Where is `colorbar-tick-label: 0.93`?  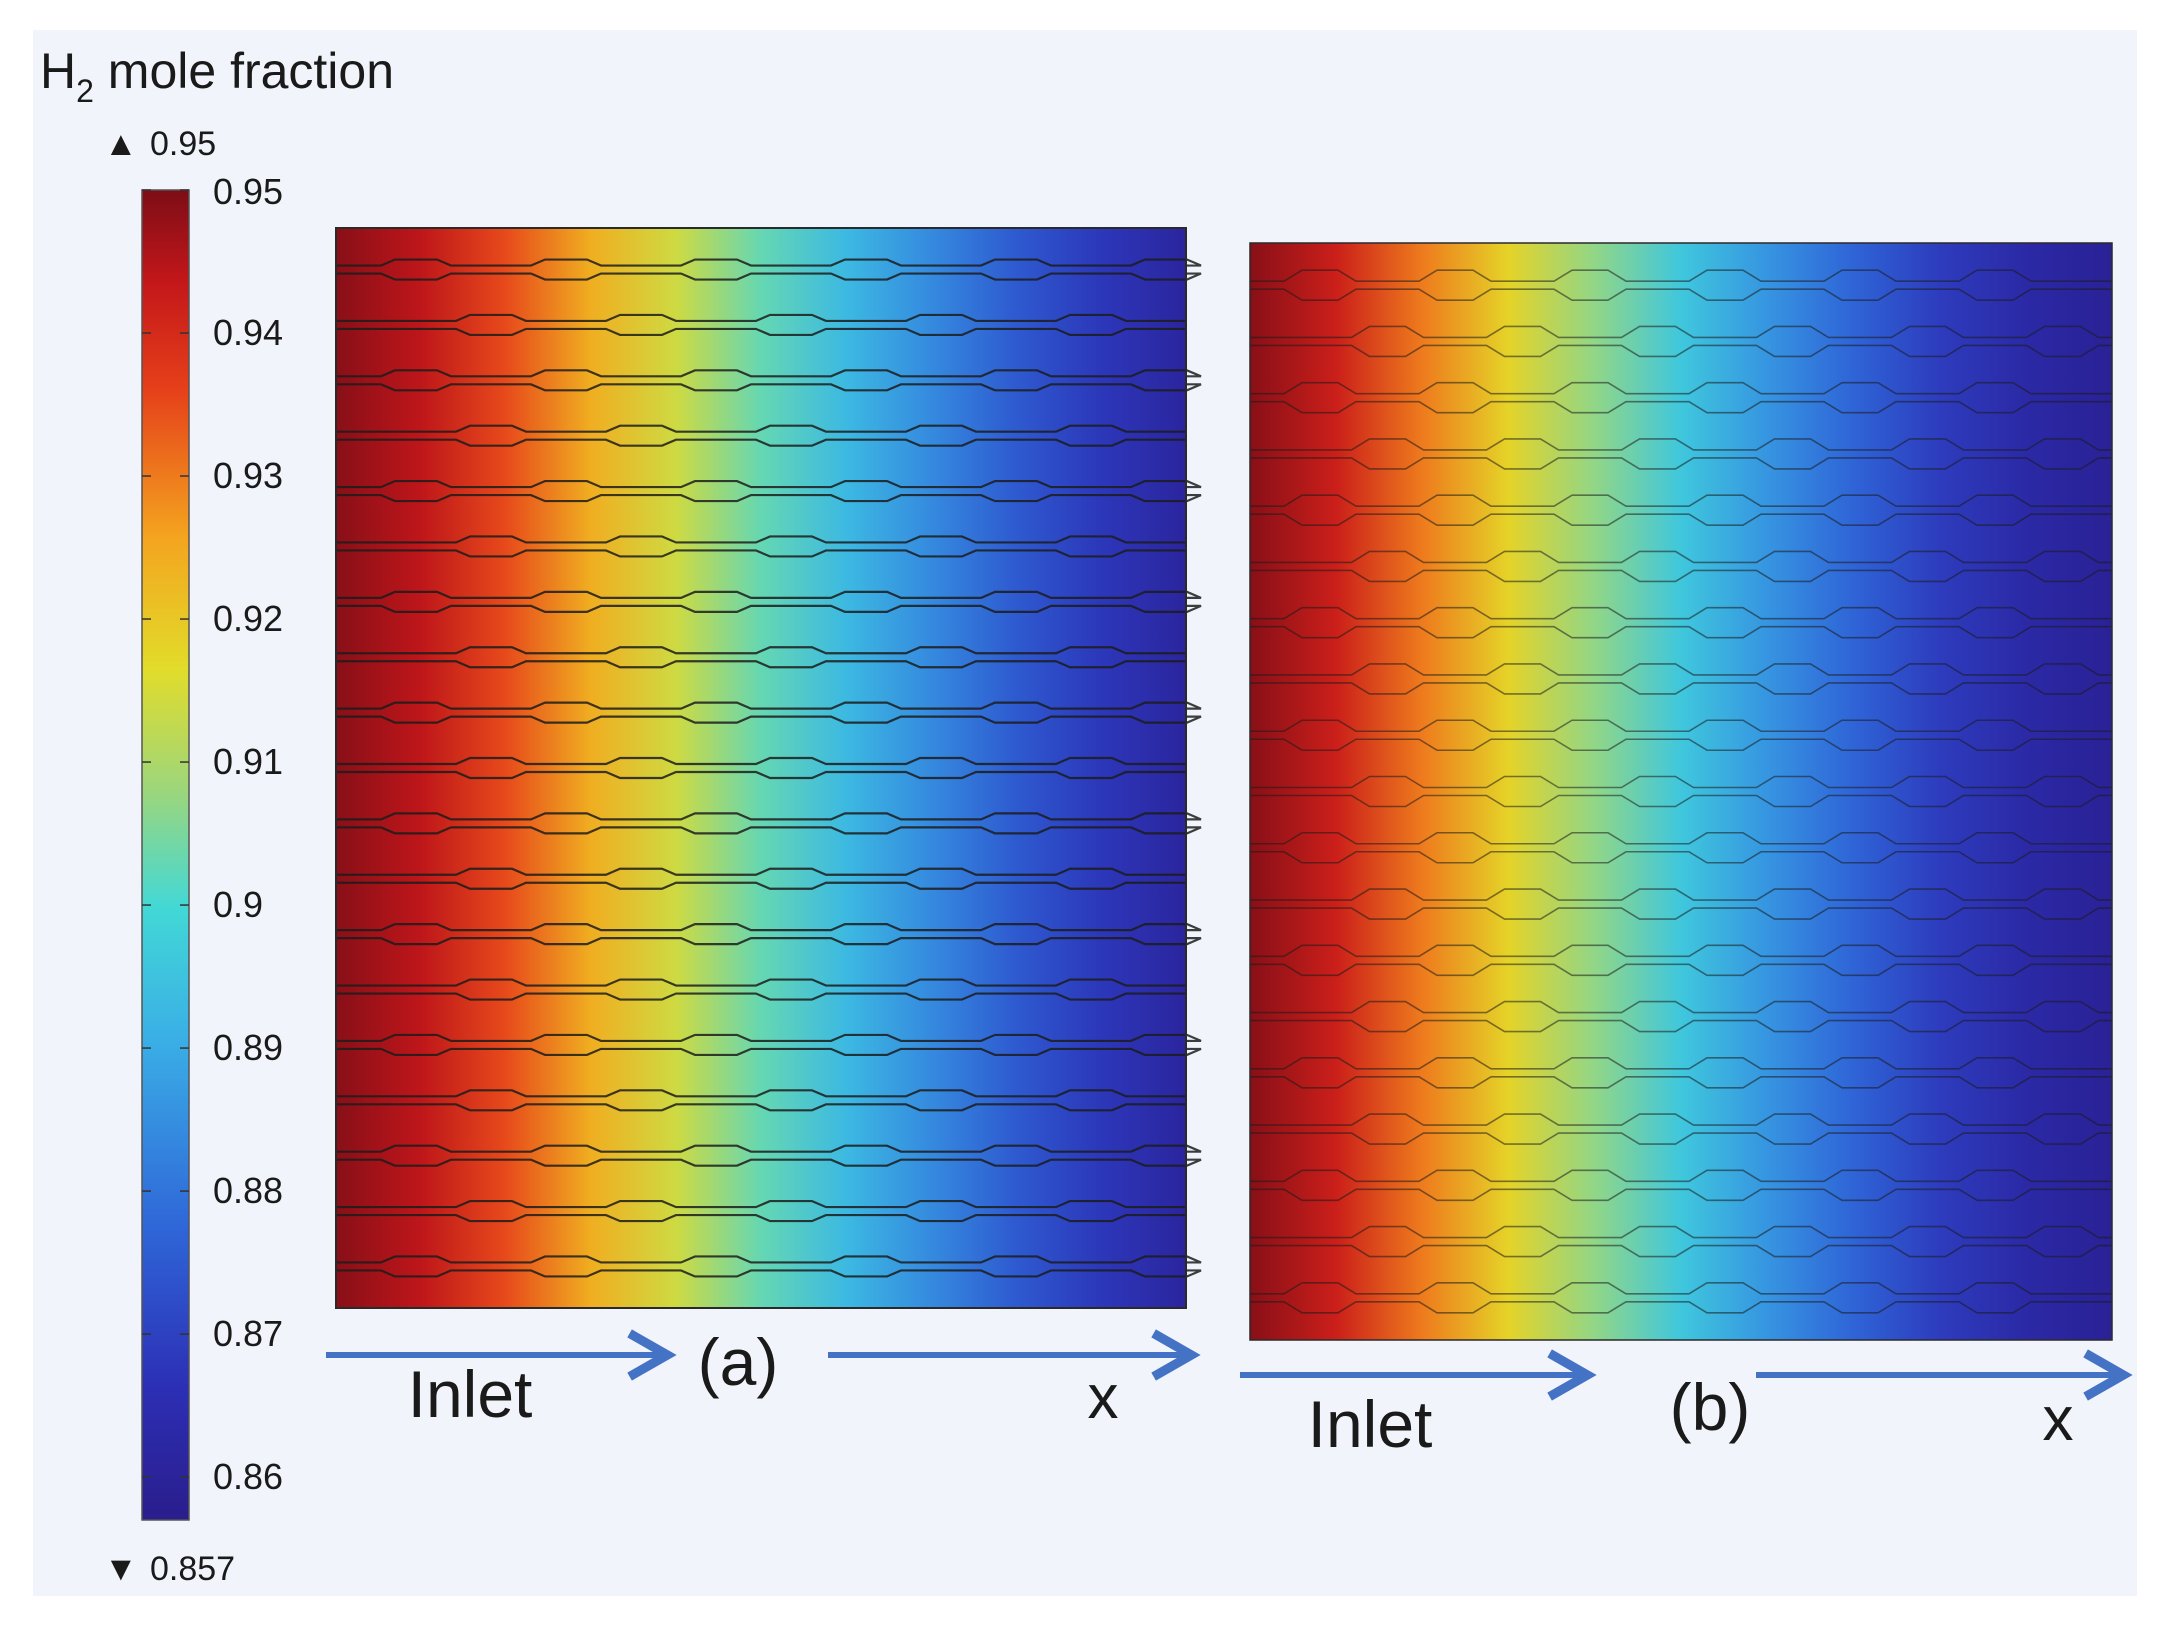 colorbar-tick-label: 0.93 is located at coordinates (248, 475).